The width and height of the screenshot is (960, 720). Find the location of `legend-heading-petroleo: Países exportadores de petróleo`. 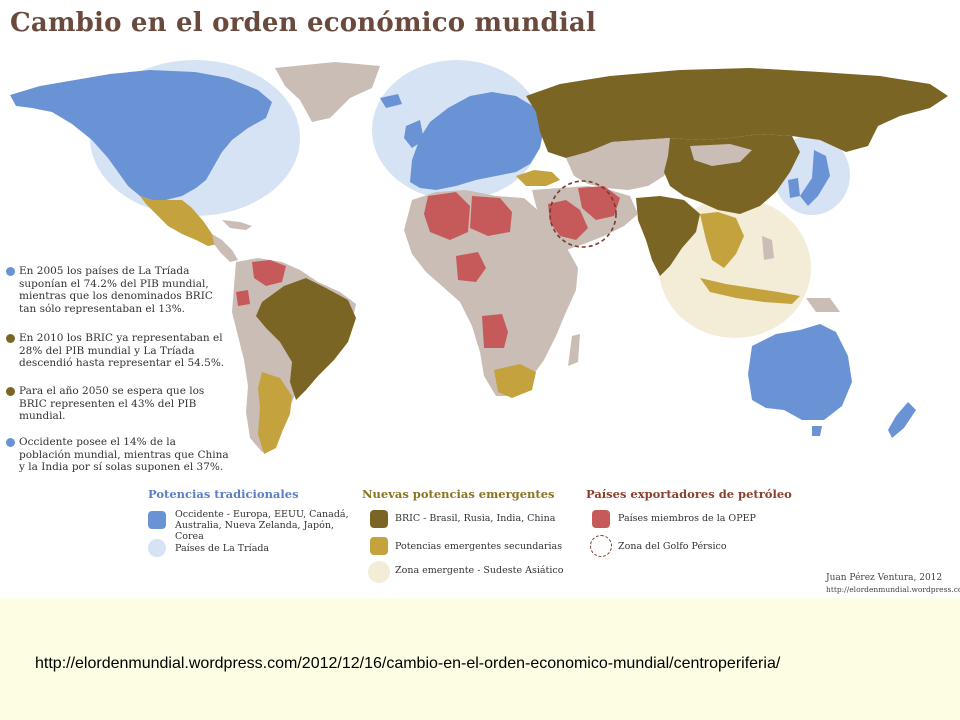

legend-heading-petroleo: Países exportadores de petróleo is located at coordinates (689, 494).